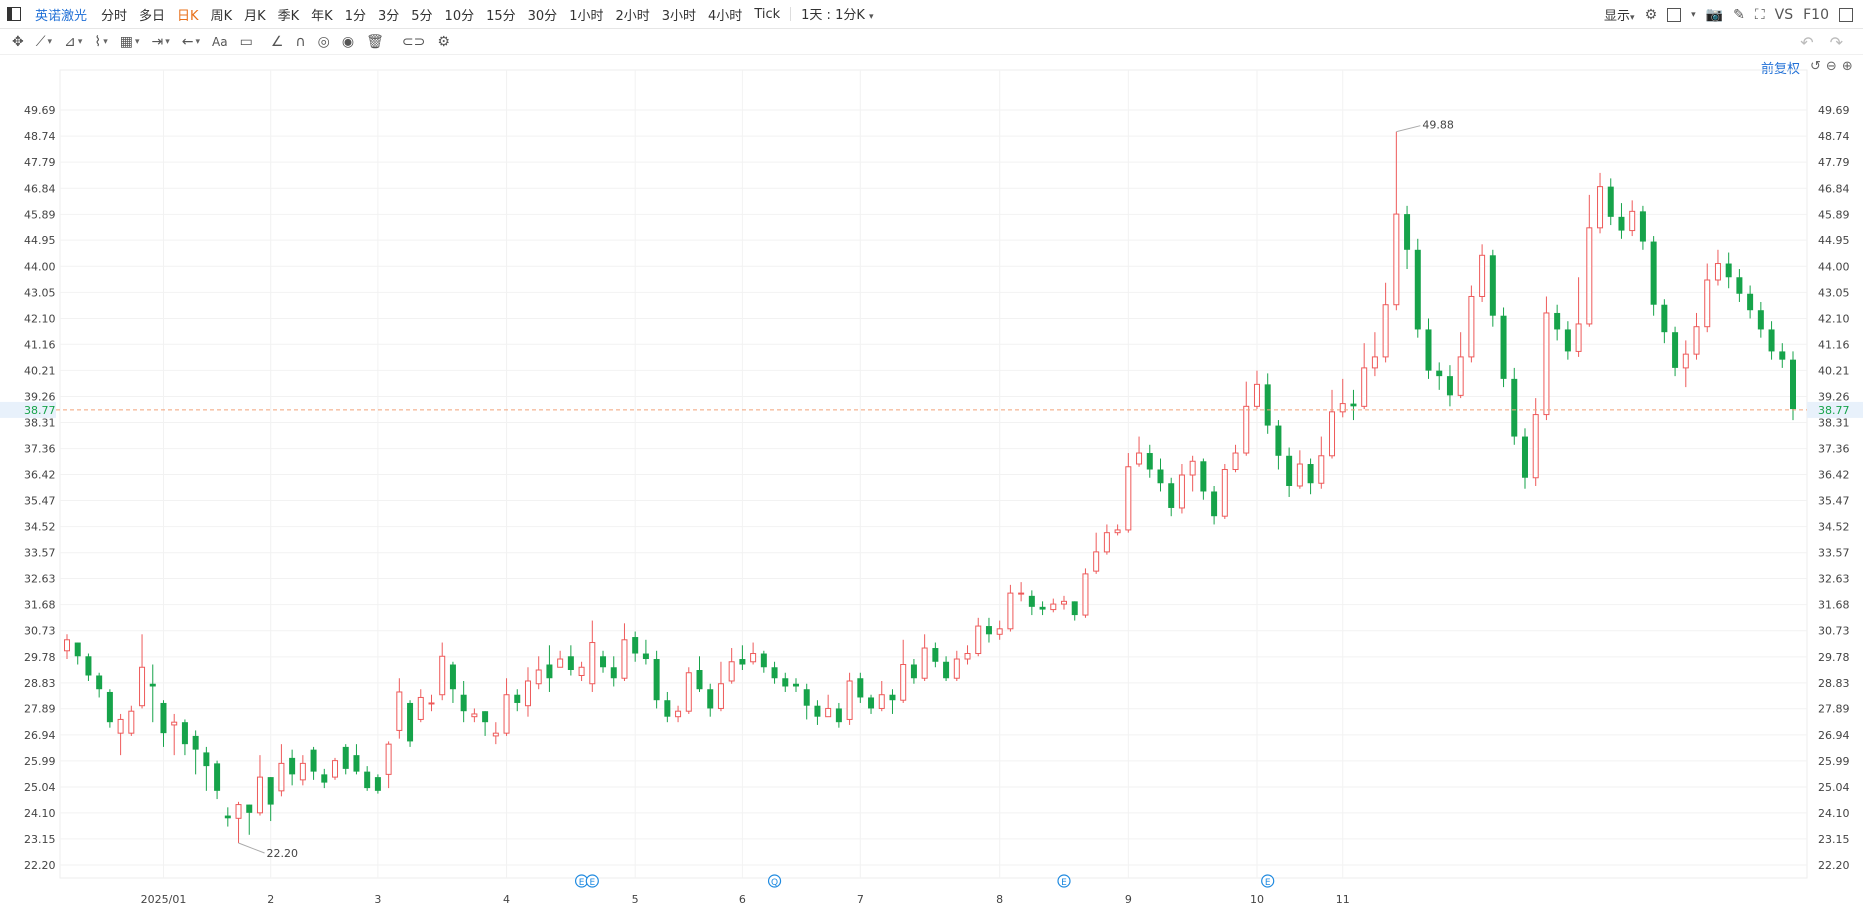 This screenshot has width=1863, height=912. What do you see at coordinates (1834, 110) in the screenshot?
I see `y-tick-label: 49.69` at bounding box center [1834, 110].